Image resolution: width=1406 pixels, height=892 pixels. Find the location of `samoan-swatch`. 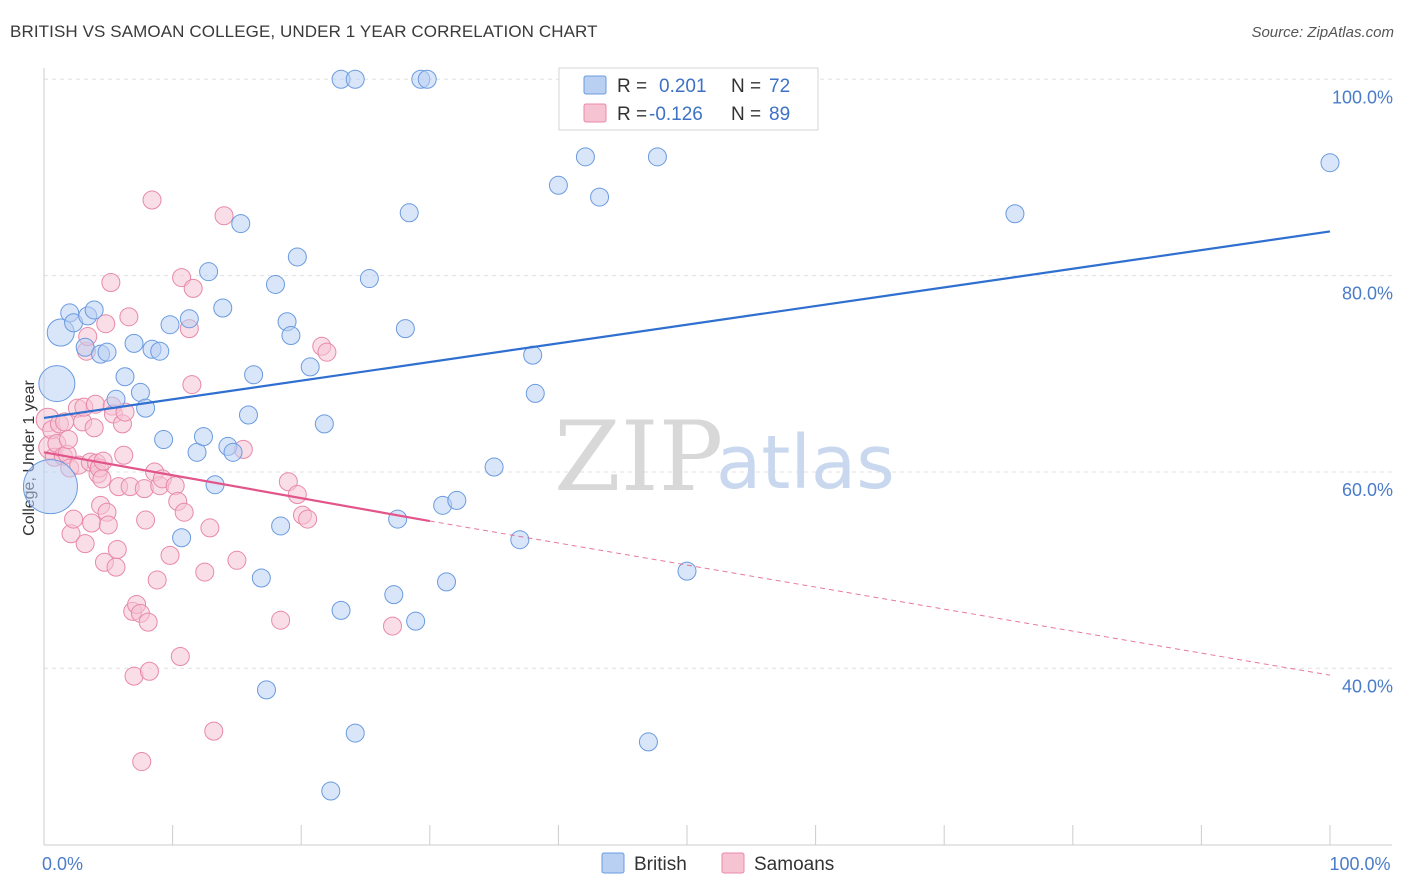

samoan-swatch is located at coordinates (595, 113).